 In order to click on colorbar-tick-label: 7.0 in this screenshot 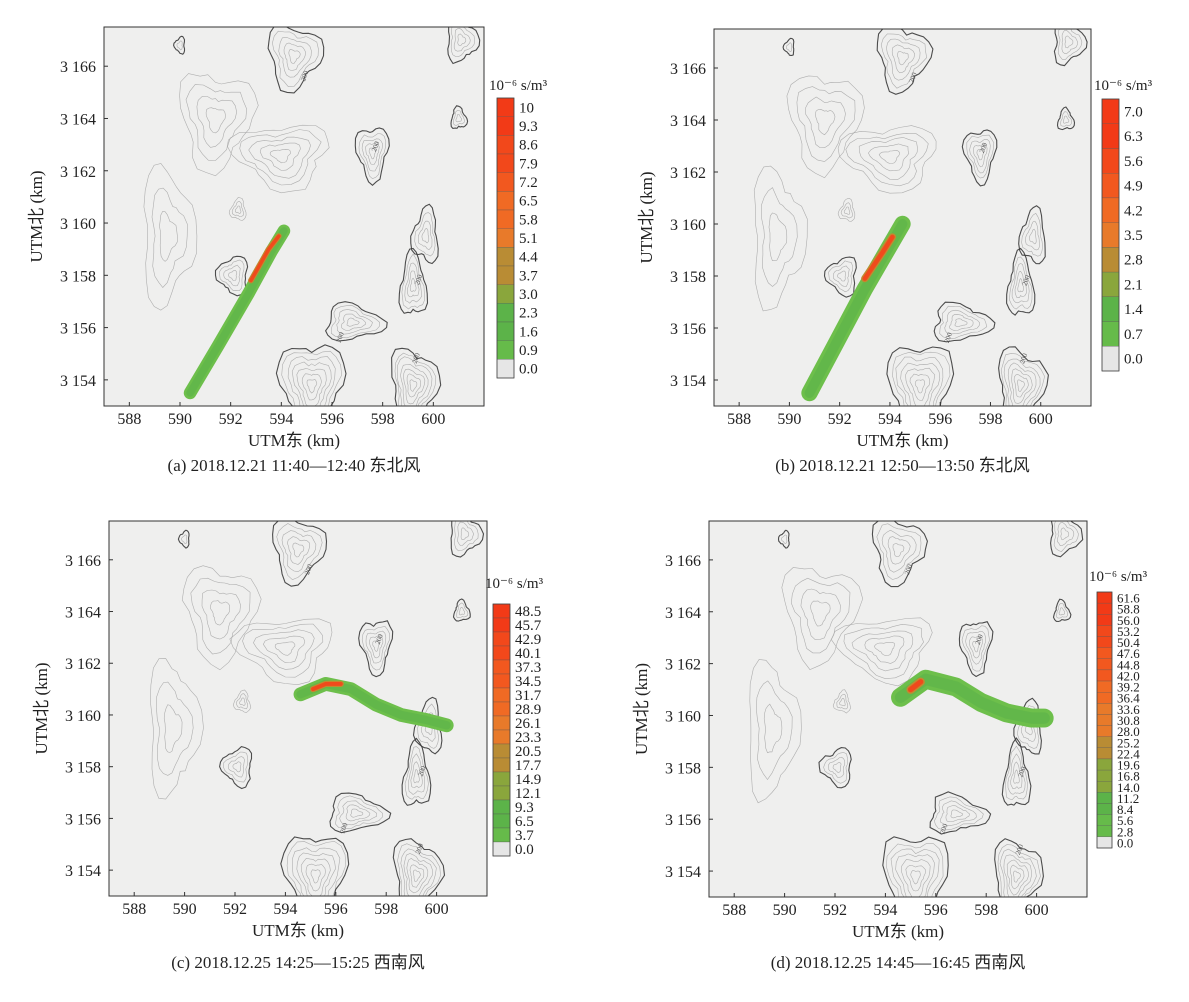, I will do `click(1133, 112)`.